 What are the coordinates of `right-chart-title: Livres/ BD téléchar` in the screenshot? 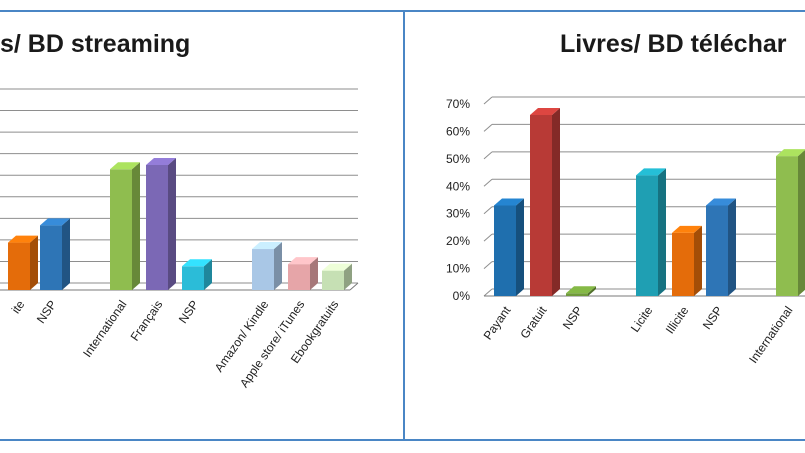 It's located at (673, 44).